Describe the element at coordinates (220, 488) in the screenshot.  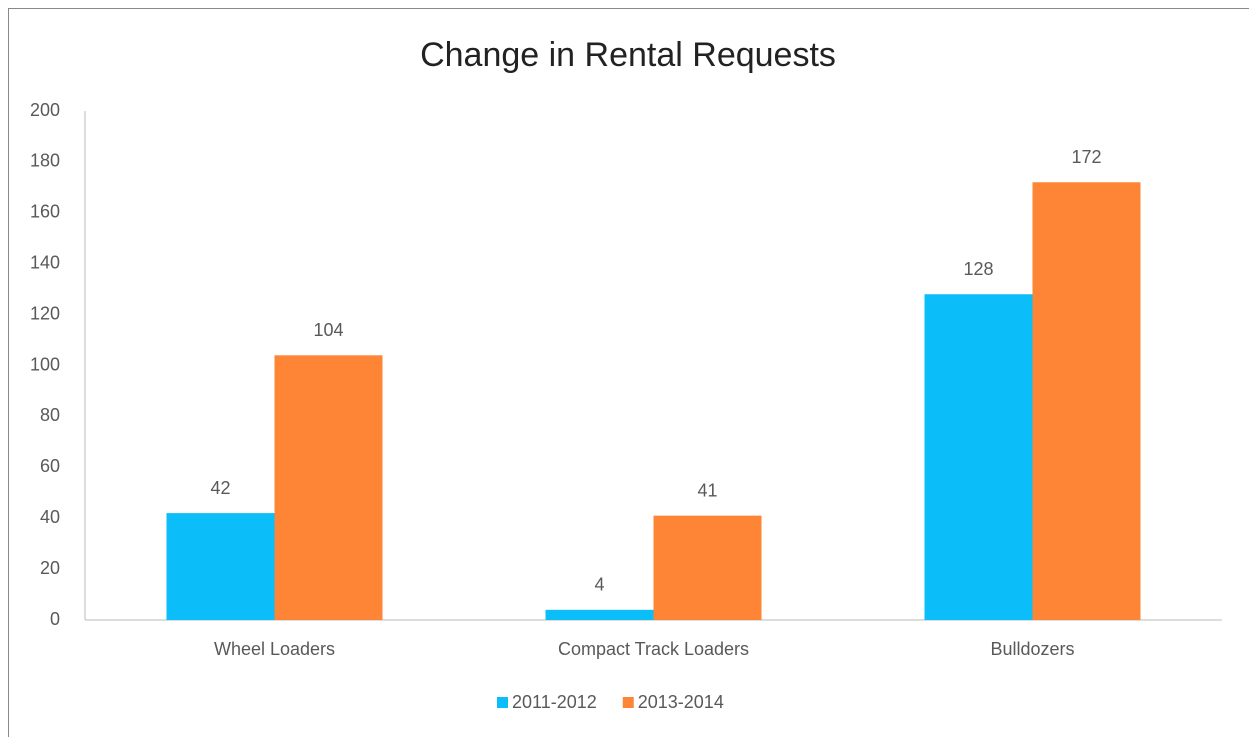
I see `data-label: 42` at that location.